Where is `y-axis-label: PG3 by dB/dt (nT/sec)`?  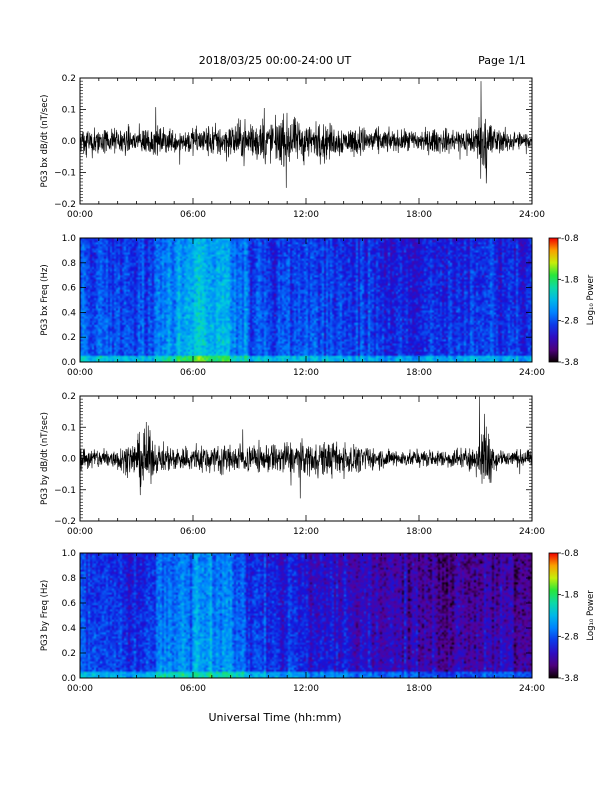 y-axis-label: PG3 by dB/dt (nT/sec) is located at coordinates (45, 458).